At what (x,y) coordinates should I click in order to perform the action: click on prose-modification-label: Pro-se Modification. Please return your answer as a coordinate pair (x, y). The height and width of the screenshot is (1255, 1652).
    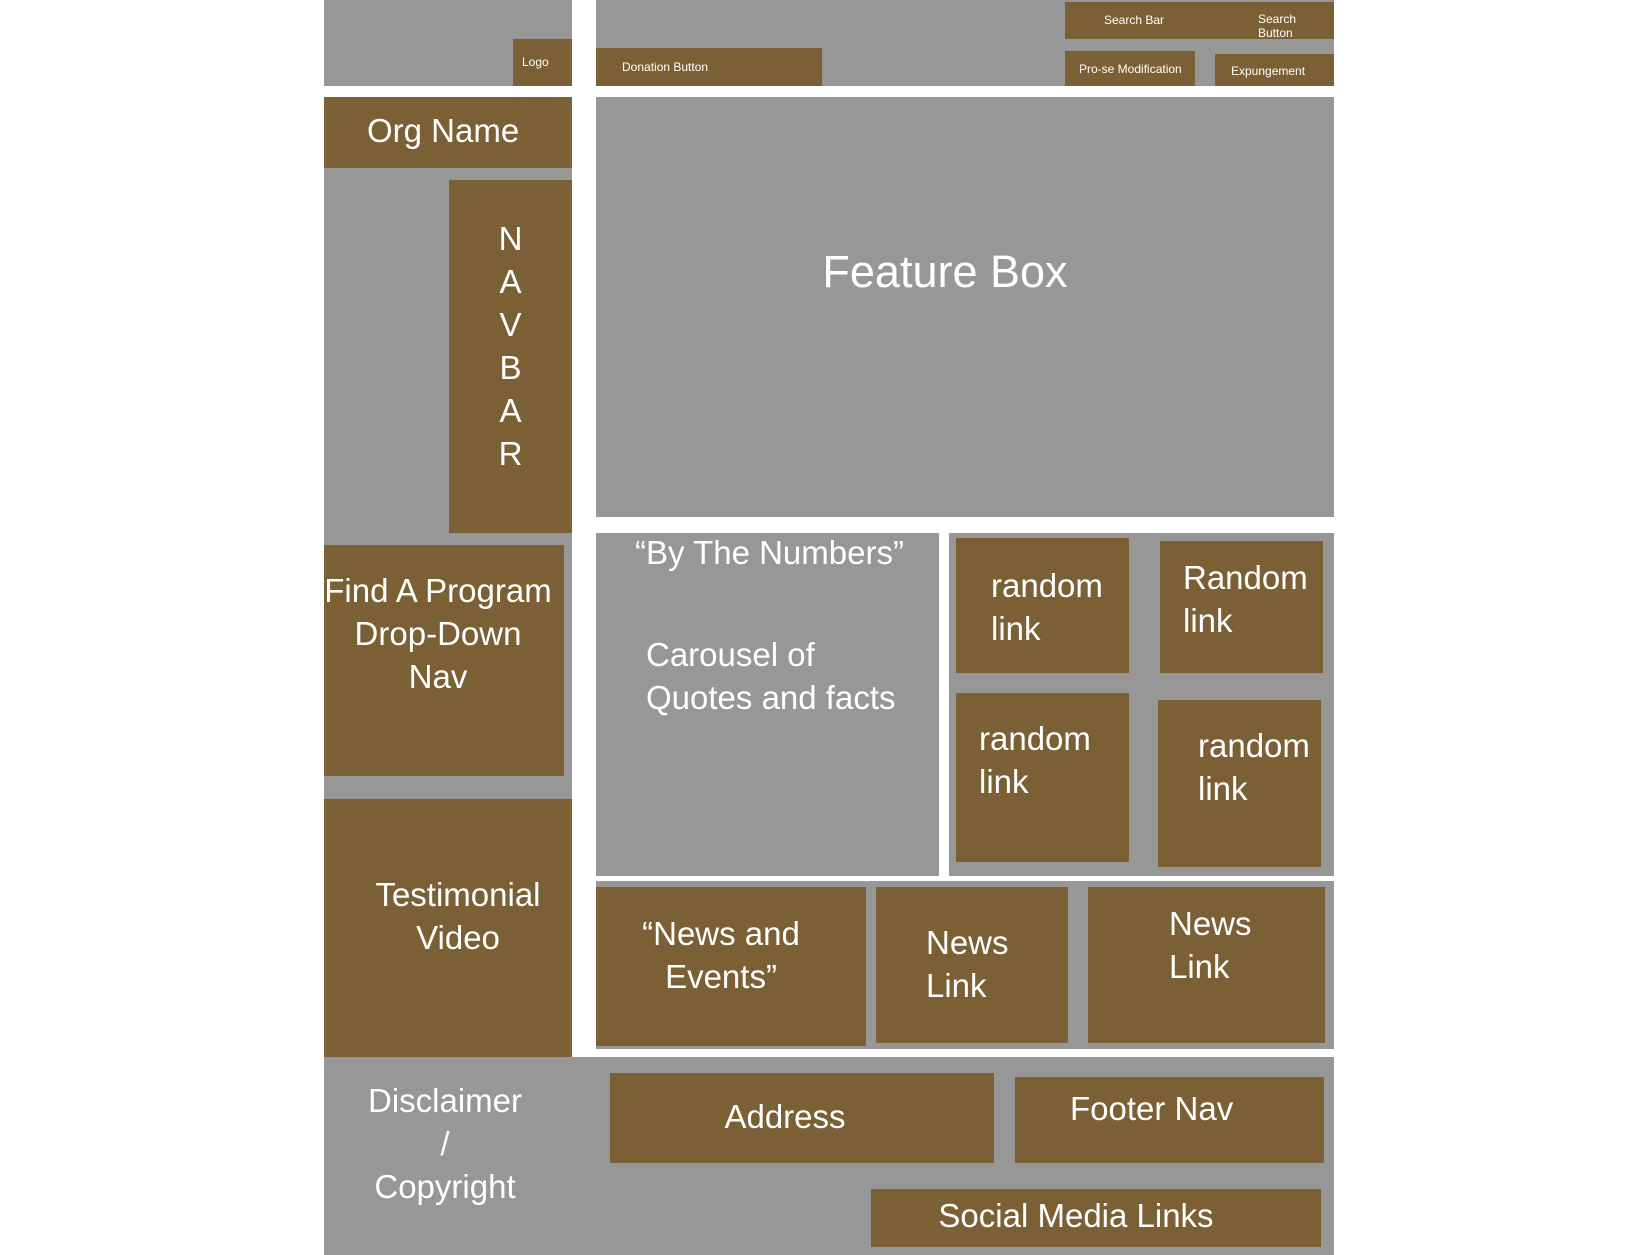
    Looking at the image, I should click on (1130, 69).